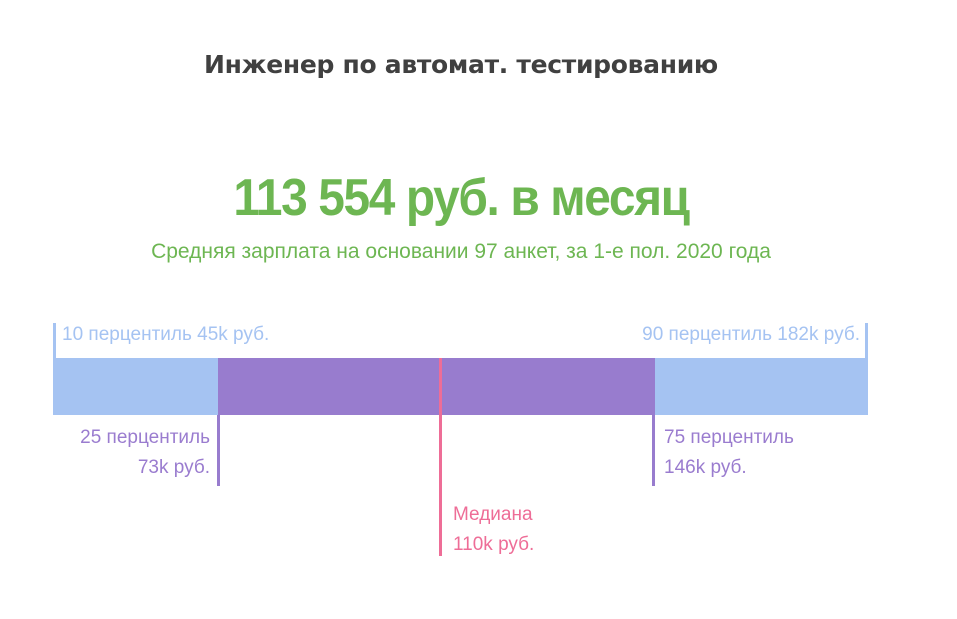 This screenshot has width=957, height=619. What do you see at coordinates (166, 334) in the screenshot?
I see `p10-label: 10 перцентиль 45k руб.` at bounding box center [166, 334].